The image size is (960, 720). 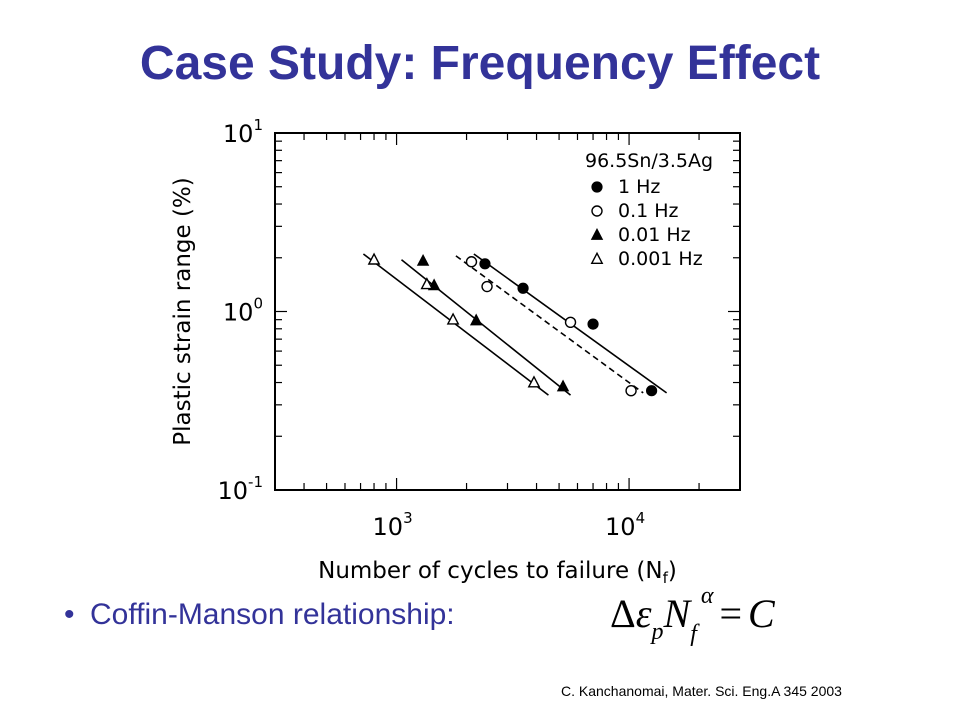 I want to click on x-tick-label: 10³, so click(x=393, y=525).